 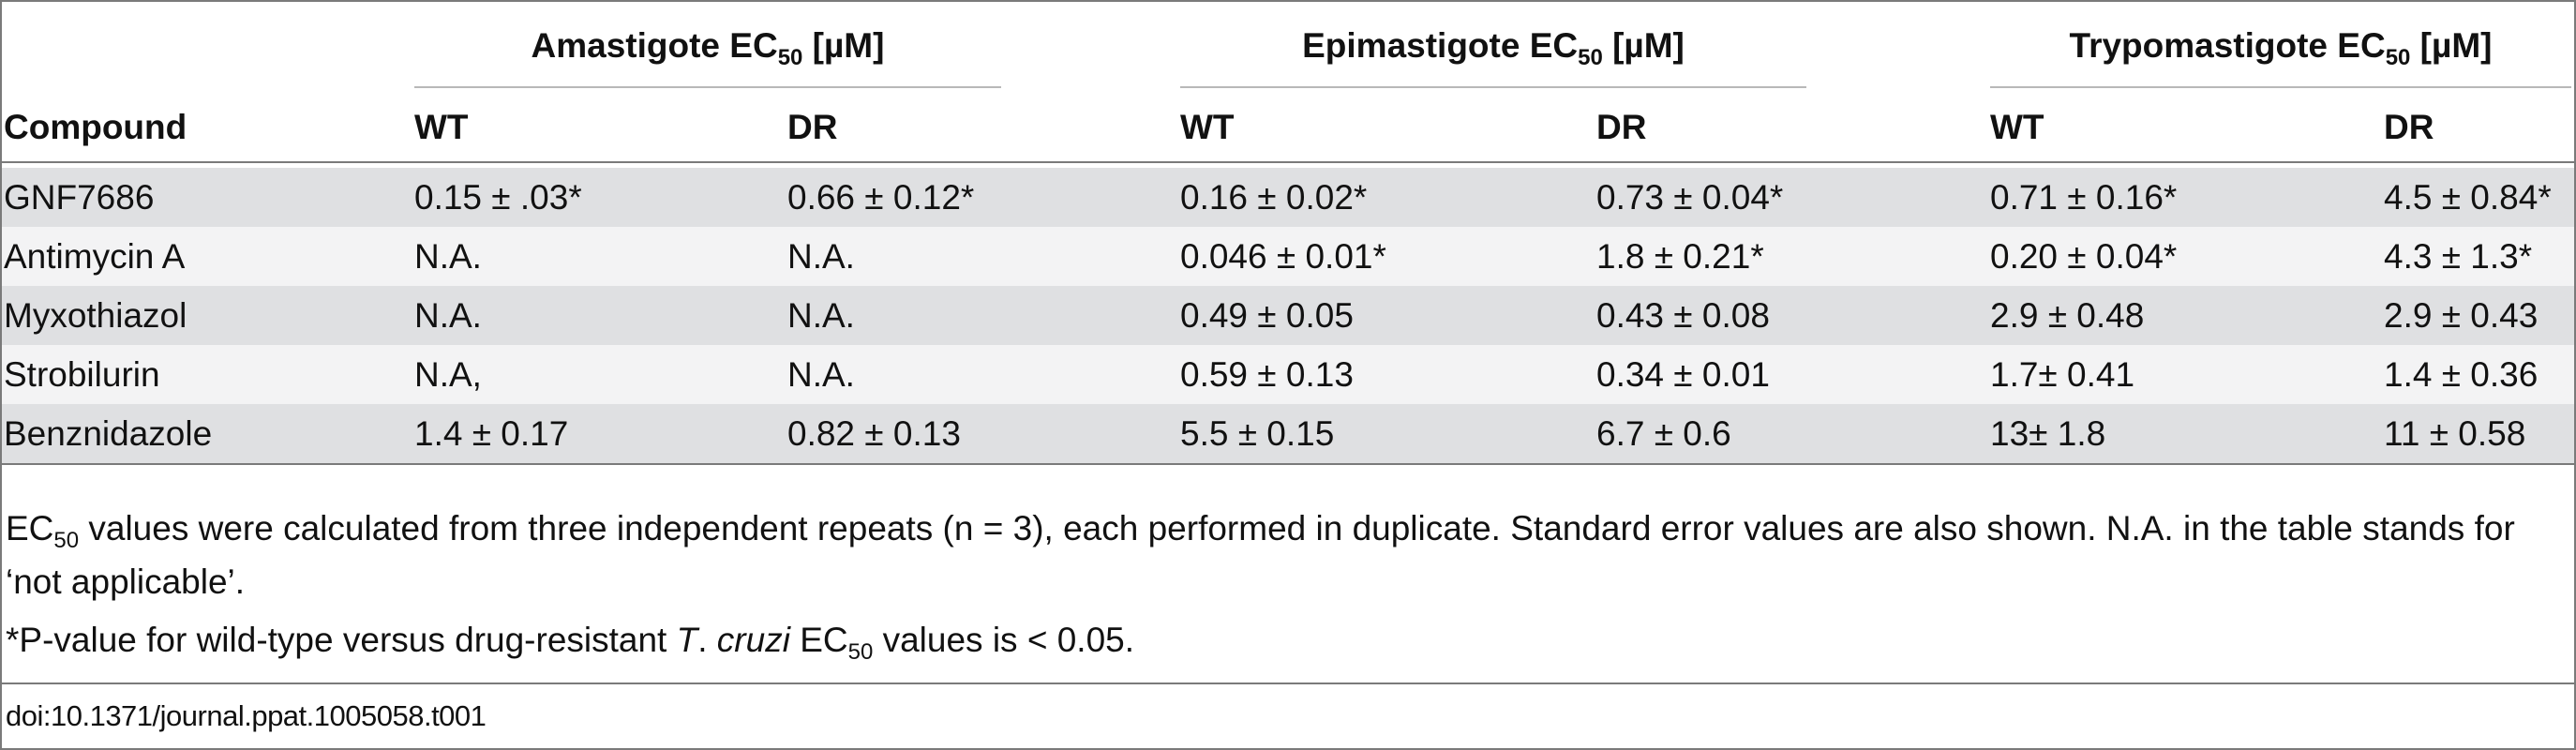 I want to click on value-cell: 1.7± 0.41, so click(x=2063, y=374).